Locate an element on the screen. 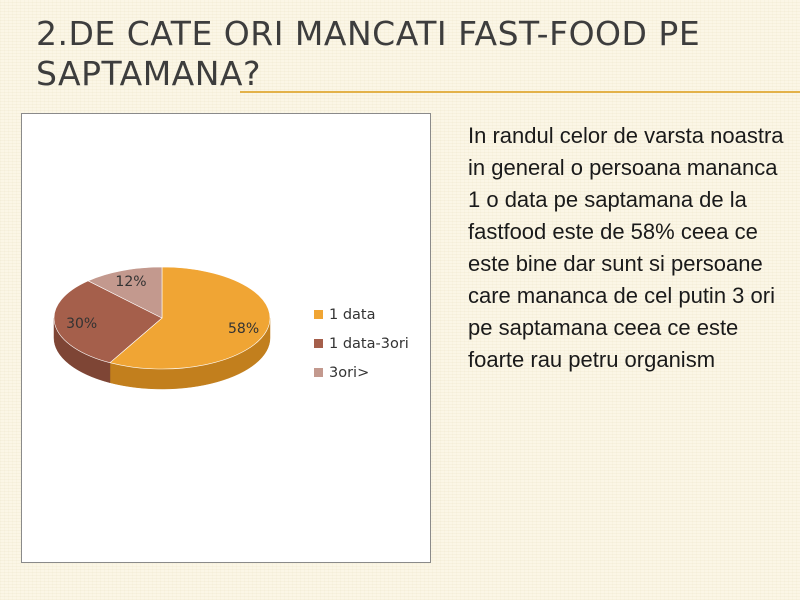 The height and width of the screenshot is (600, 800). legend-label: 1 data is located at coordinates (352, 314).